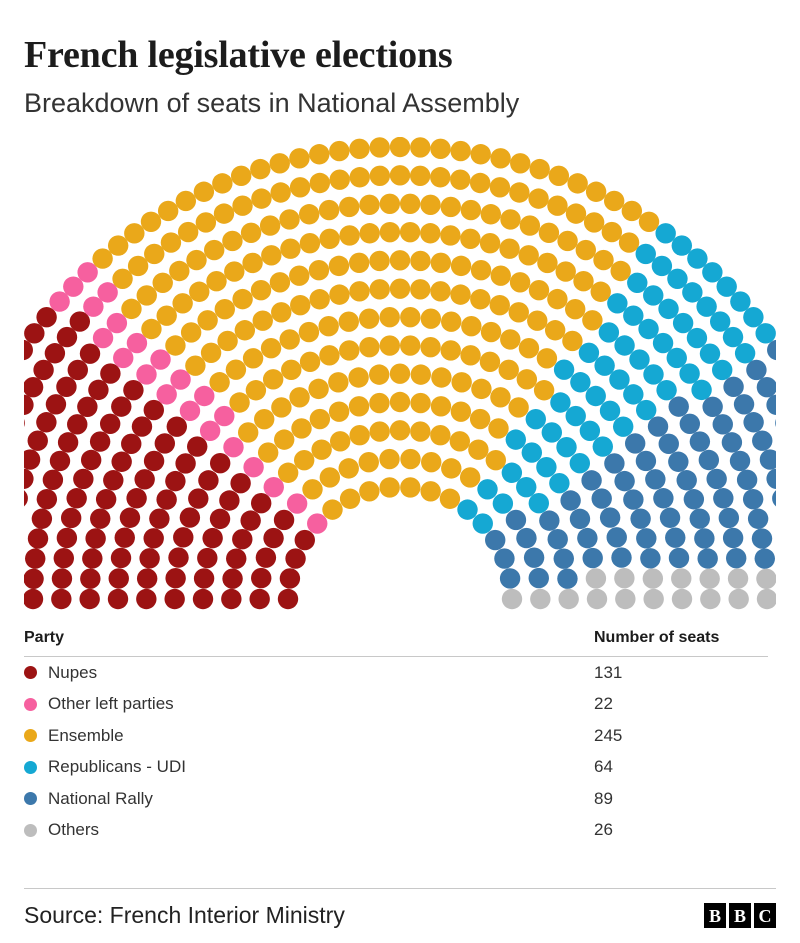  Describe the element at coordinates (86, 735) in the screenshot. I see `legend-party-label: Ensemble` at that location.